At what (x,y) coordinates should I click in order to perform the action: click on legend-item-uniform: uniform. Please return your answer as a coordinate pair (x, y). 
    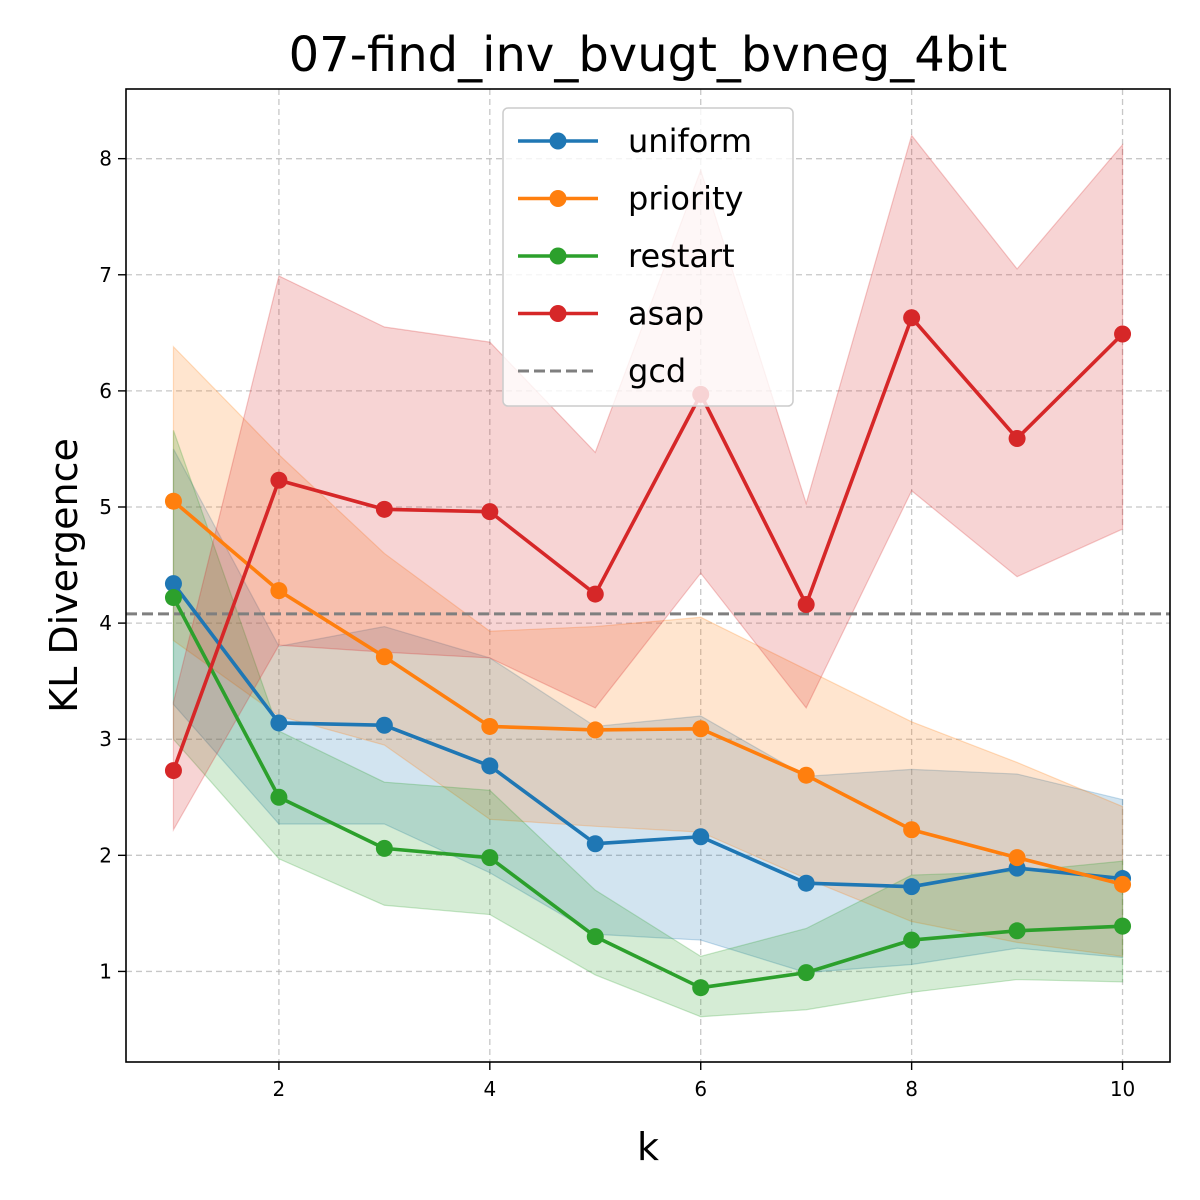
    Looking at the image, I should click on (635, 141).